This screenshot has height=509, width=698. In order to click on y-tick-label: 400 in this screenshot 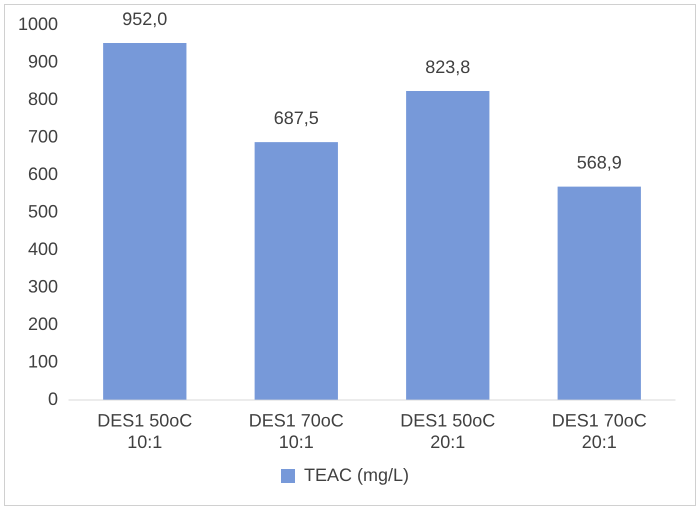, I will do `click(43, 248)`.